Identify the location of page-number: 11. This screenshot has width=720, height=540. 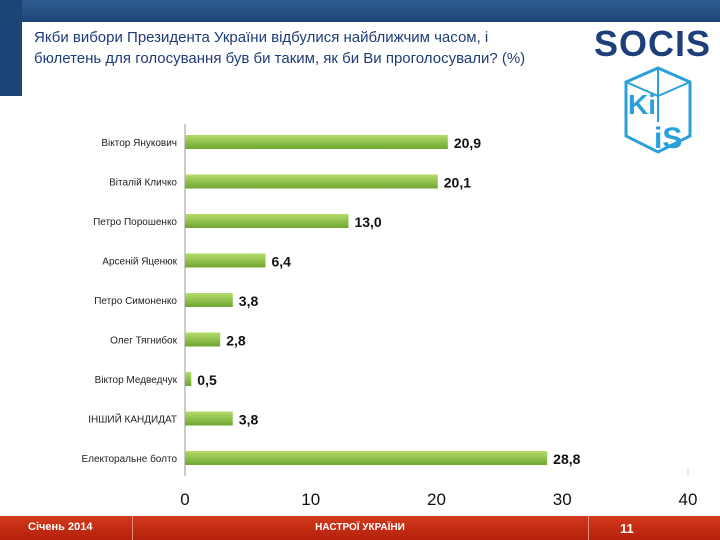
(627, 528).